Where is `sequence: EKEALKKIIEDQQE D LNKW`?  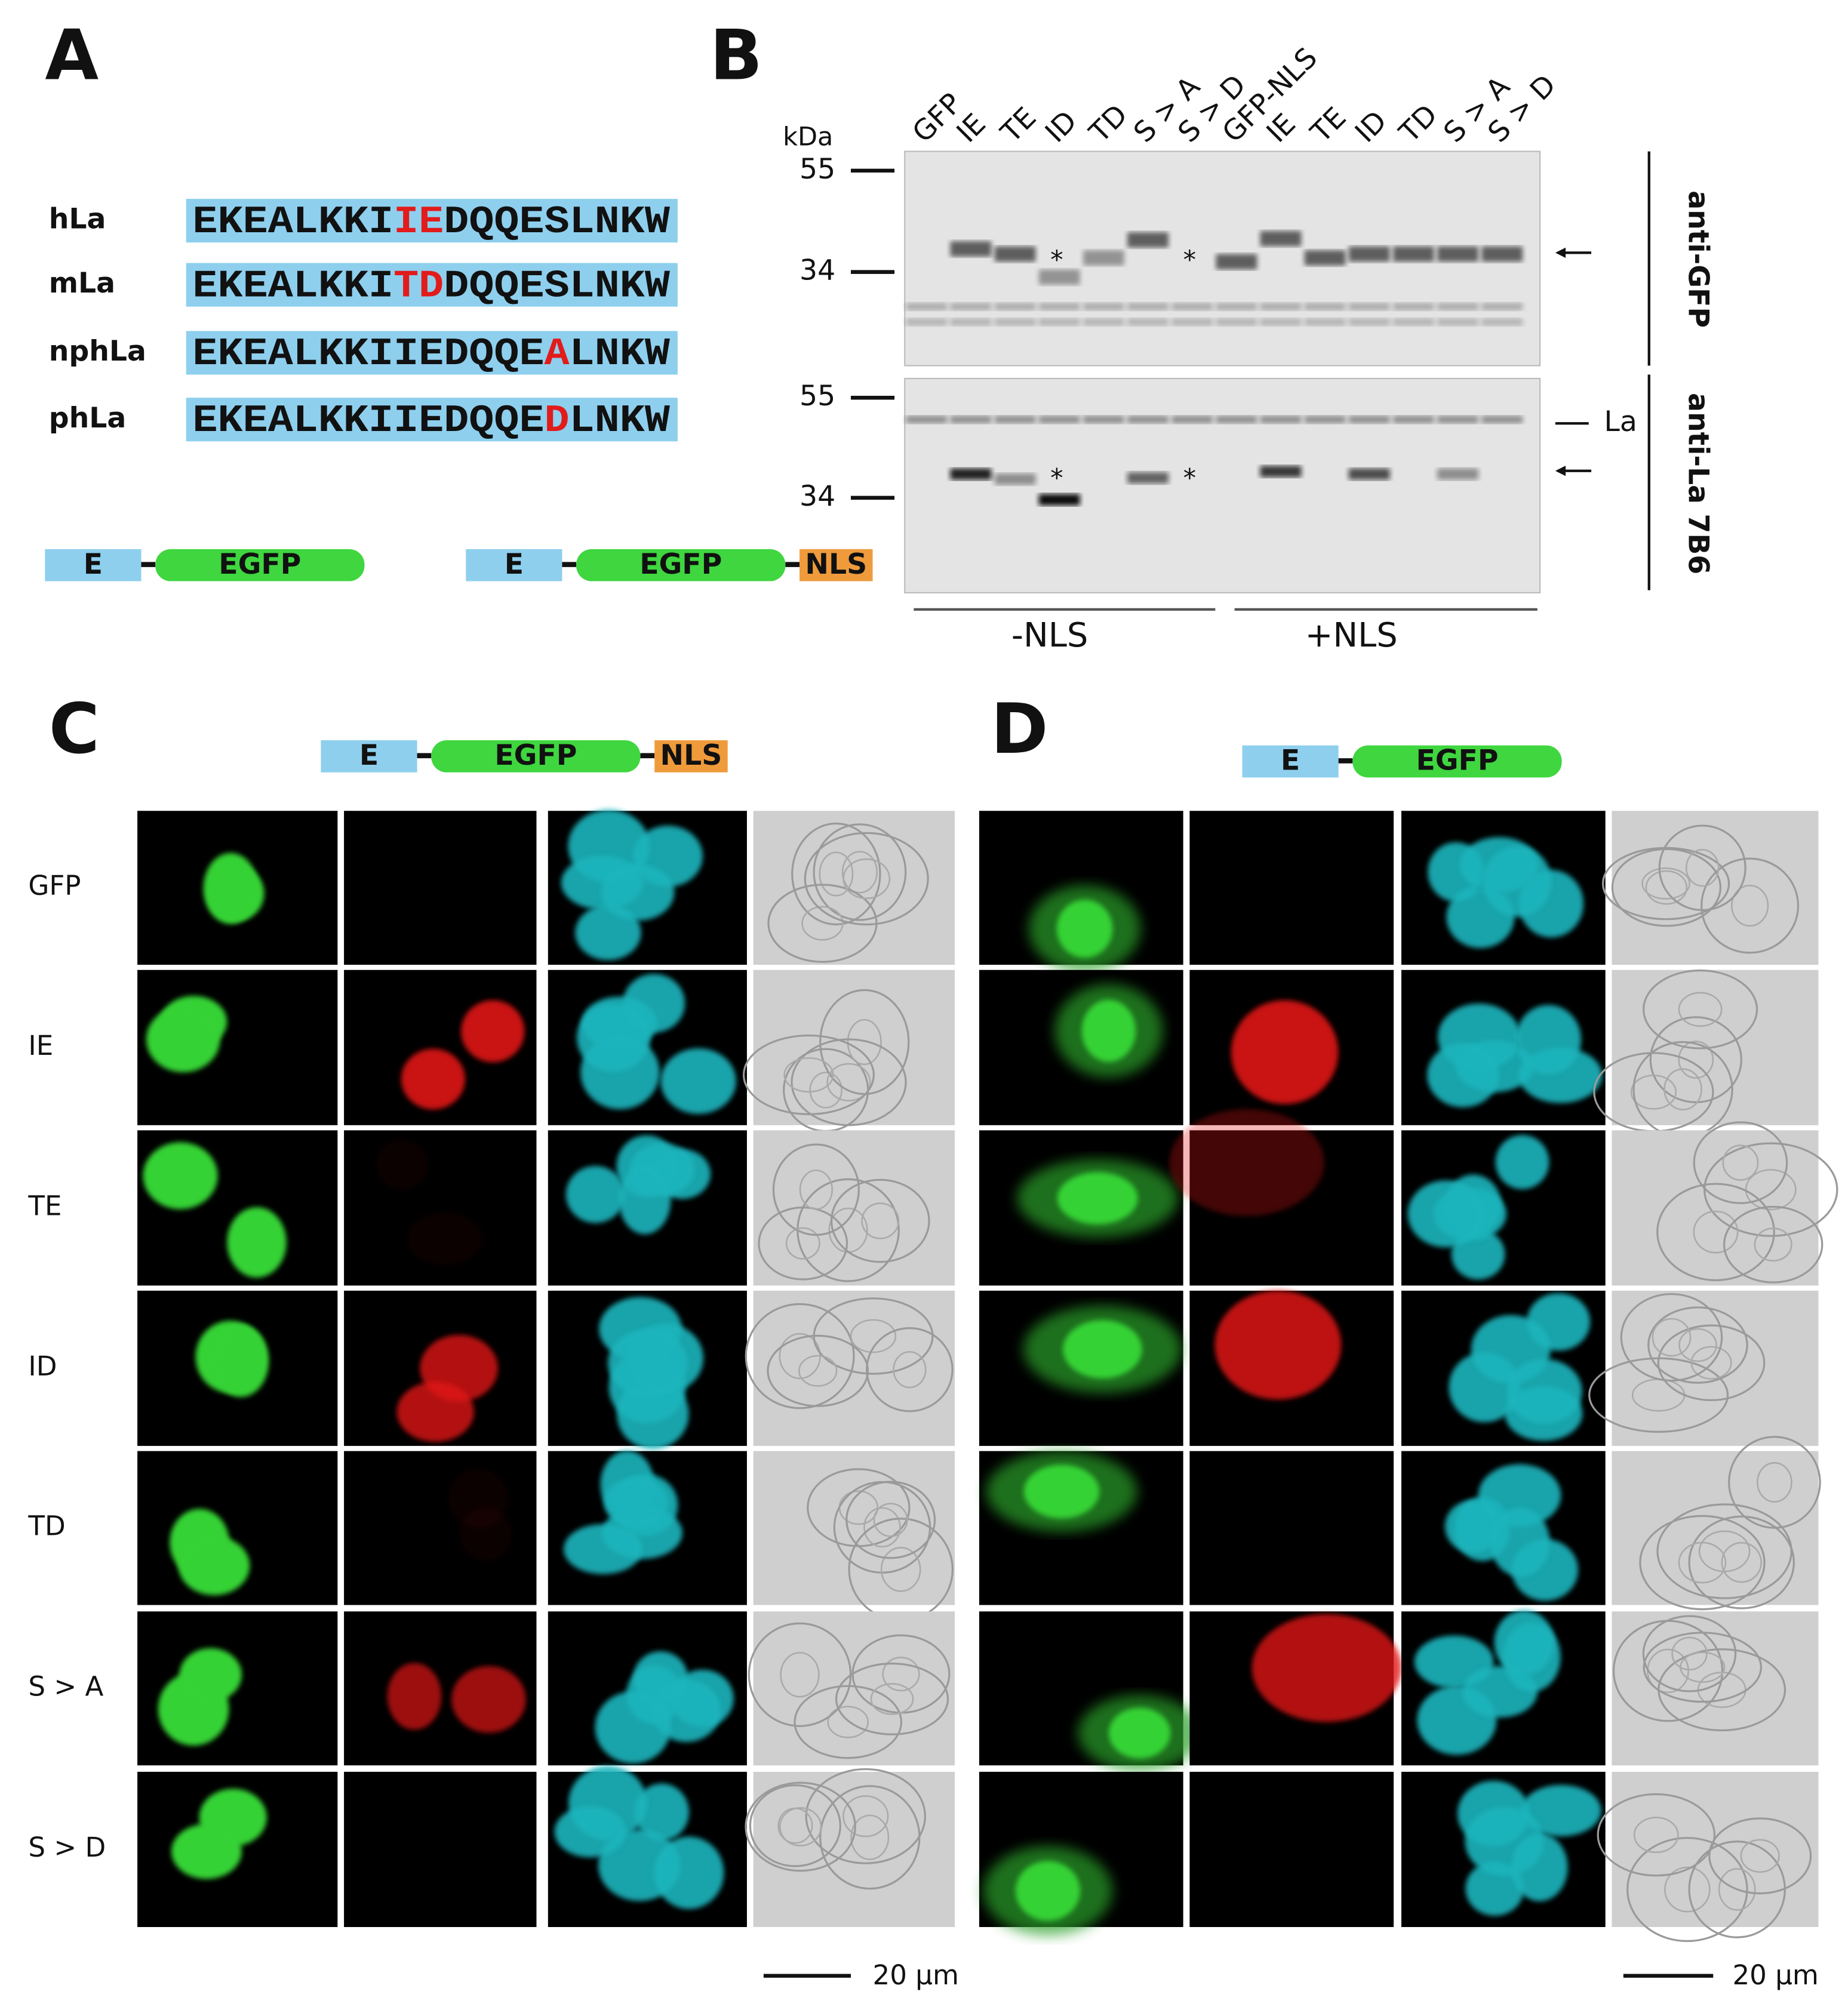 sequence: EKEALKKIIEDQQE D LNKW is located at coordinates (431, 421).